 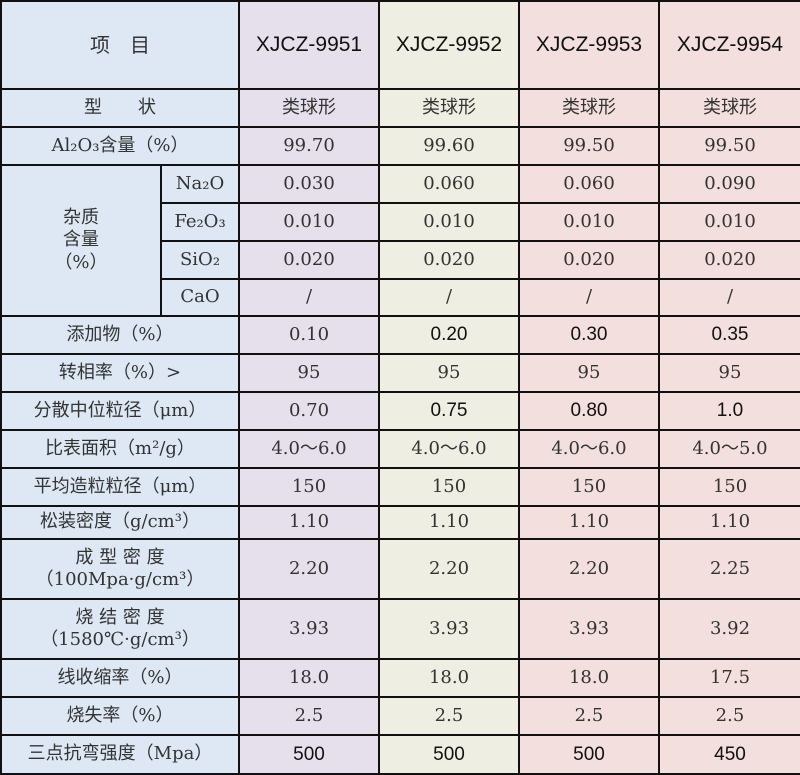 I want to click on table-row: 平均造粒粒径（μm） 150 150 150 150, so click(x=400, y=487).